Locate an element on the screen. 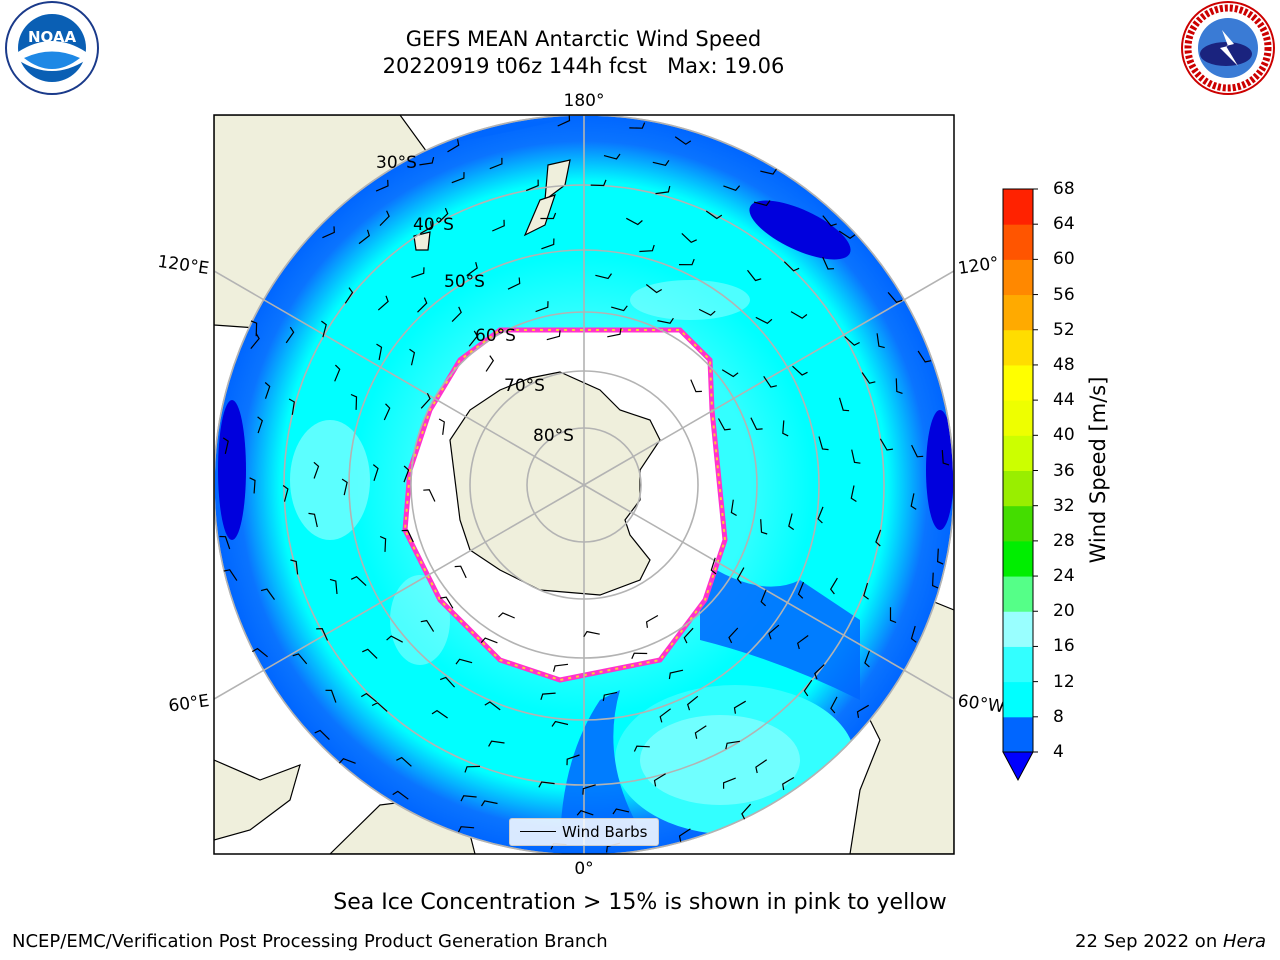  lon-label-left-lower: 60°E is located at coordinates (188, 703).